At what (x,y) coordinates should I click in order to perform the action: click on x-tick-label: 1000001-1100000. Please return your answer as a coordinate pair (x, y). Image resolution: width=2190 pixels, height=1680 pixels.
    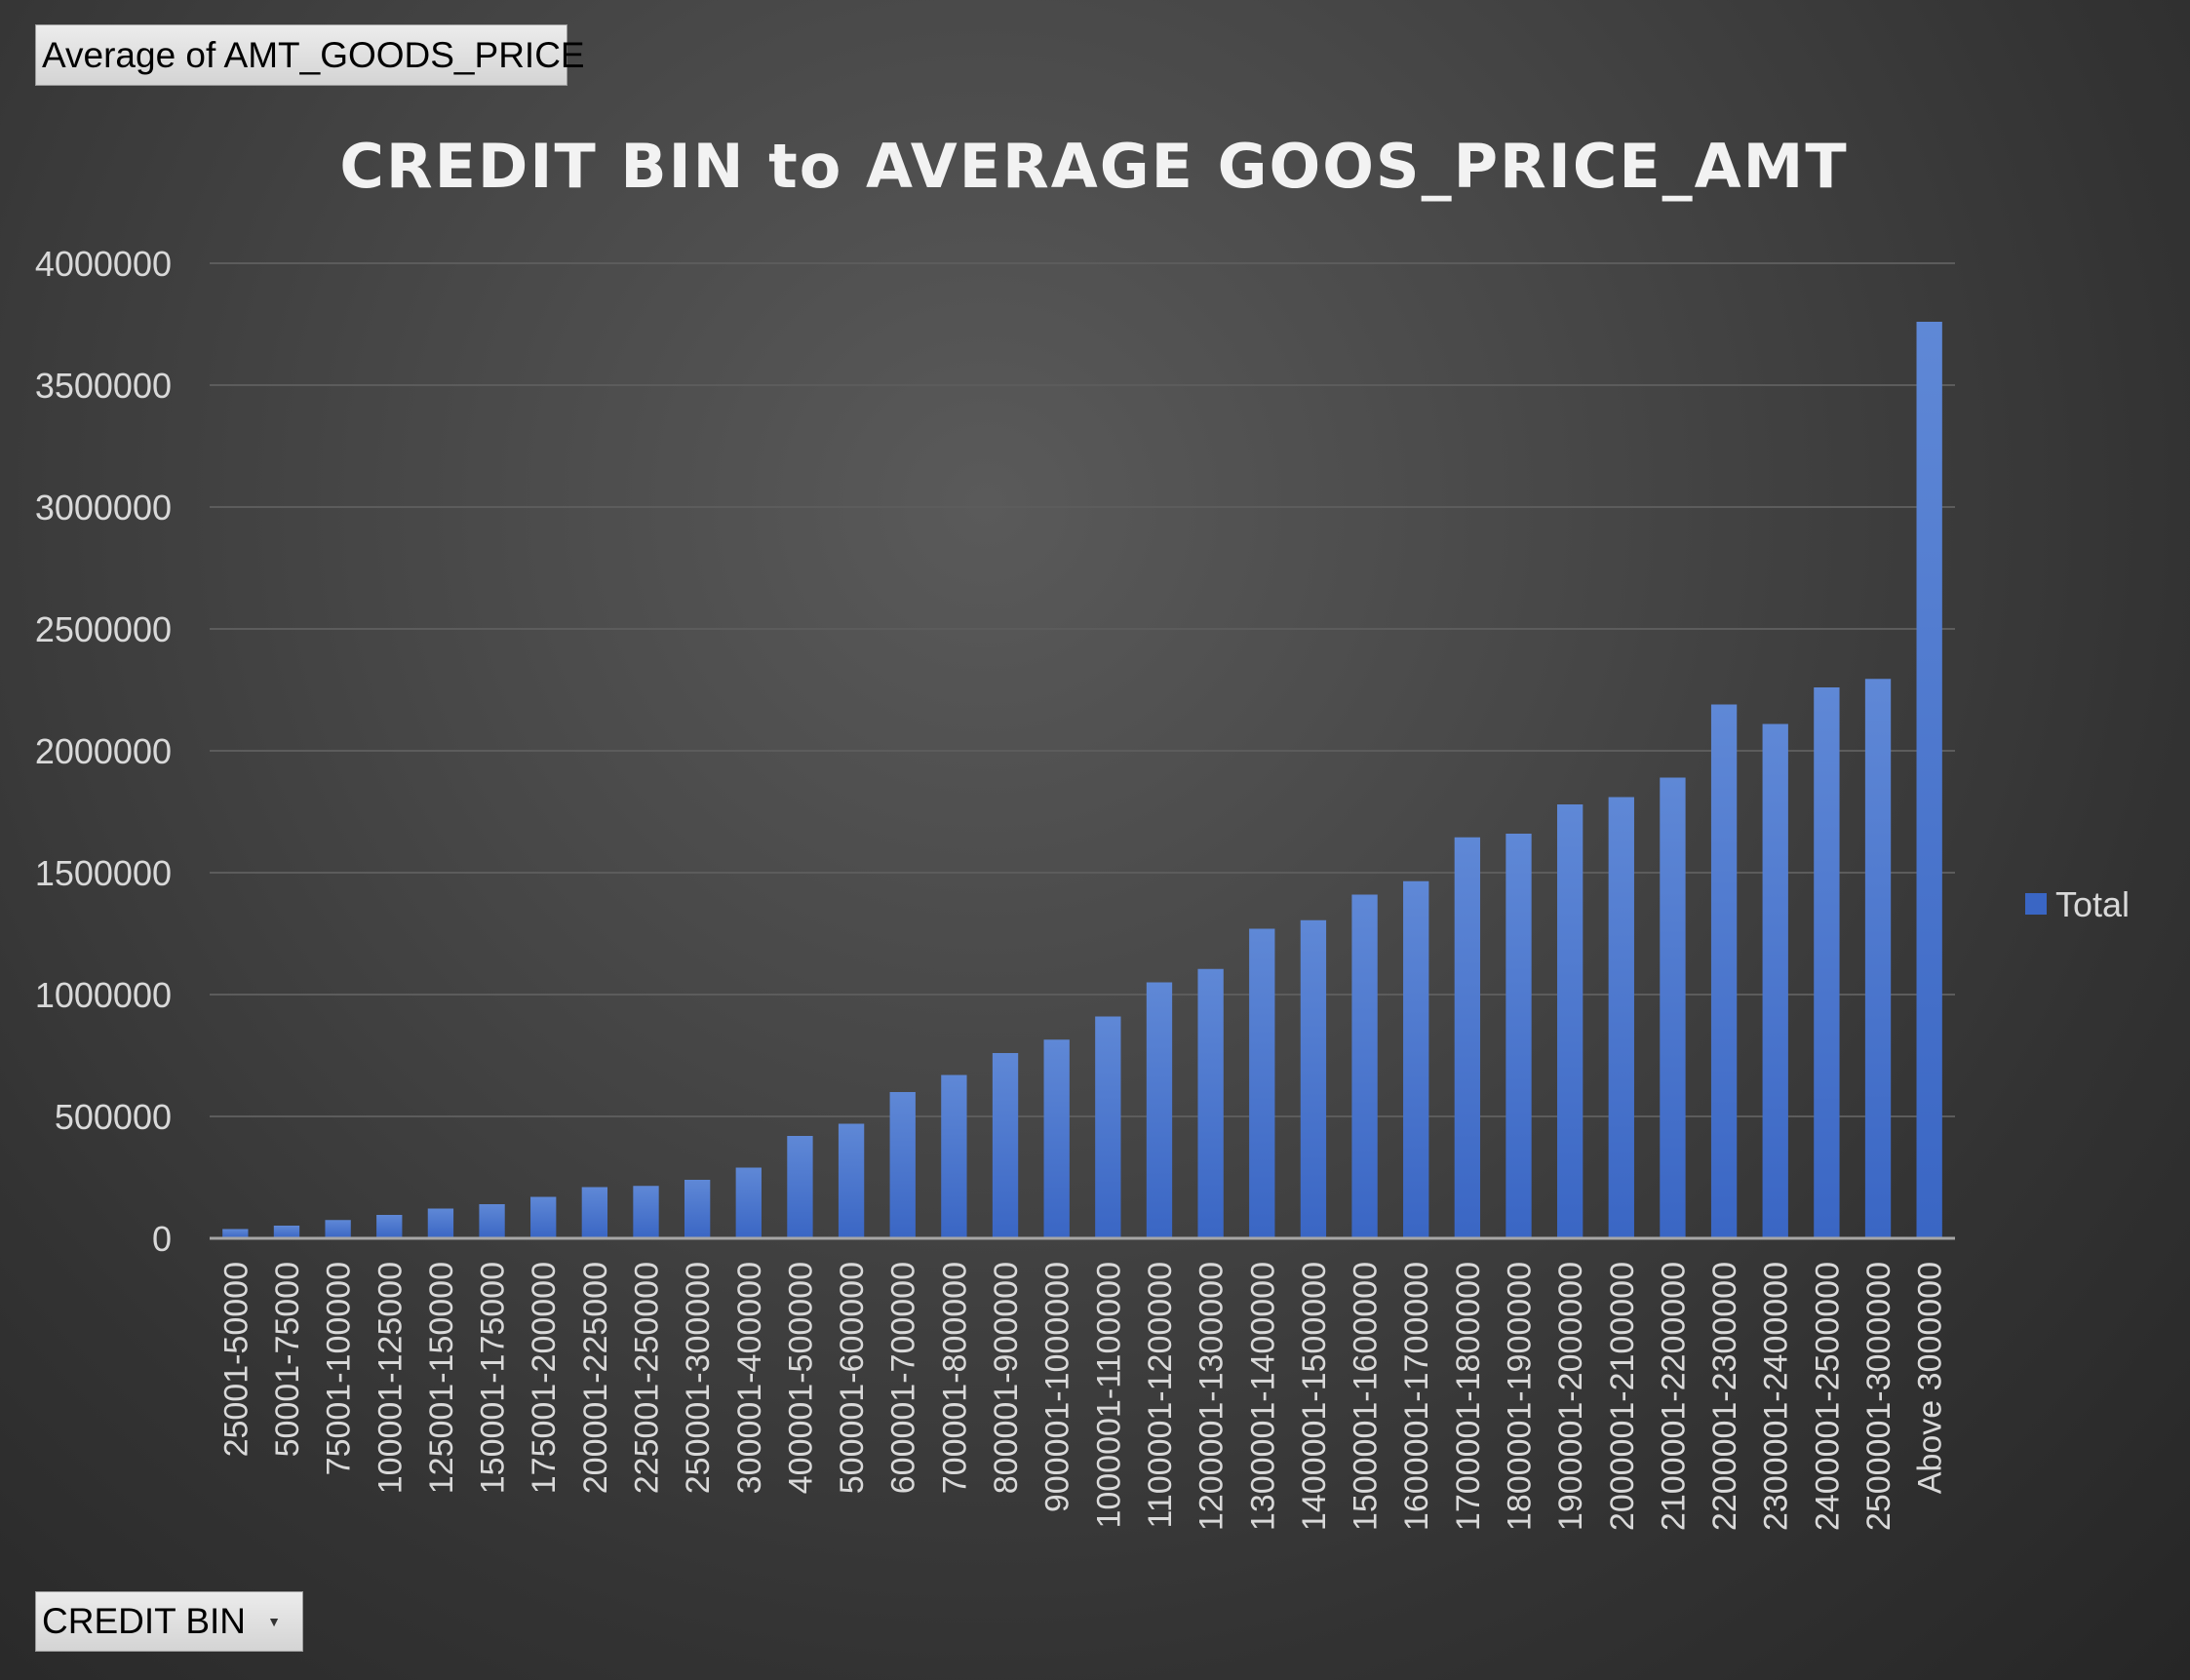
    Looking at the image, I should click on (1108, 1395).